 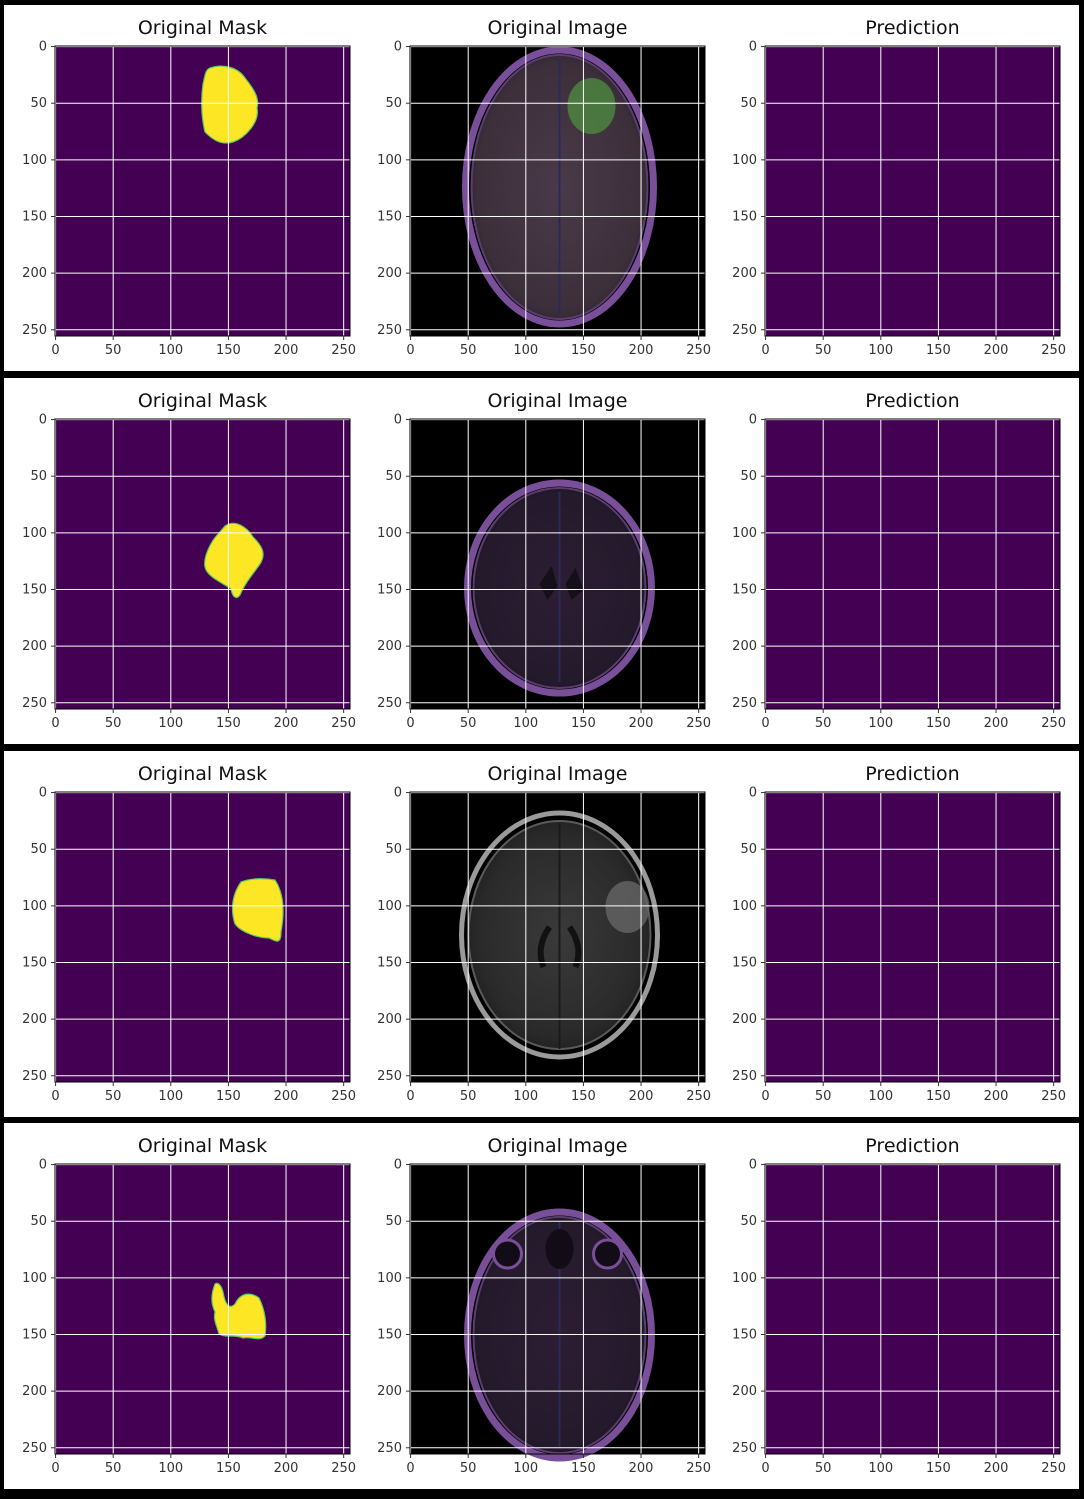 What do you see at coordinates (591, 106) in the screenshot?
I see `lesion-highlight` at bounding box center [591, 106].